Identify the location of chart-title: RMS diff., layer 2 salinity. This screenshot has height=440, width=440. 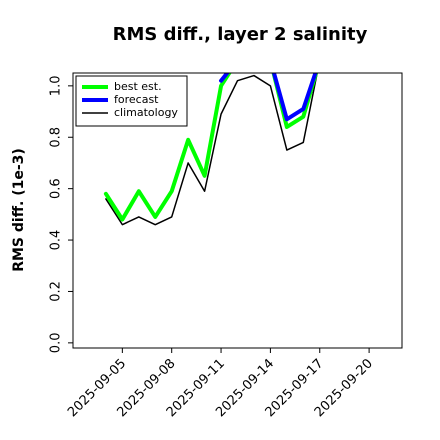
(240, 34).